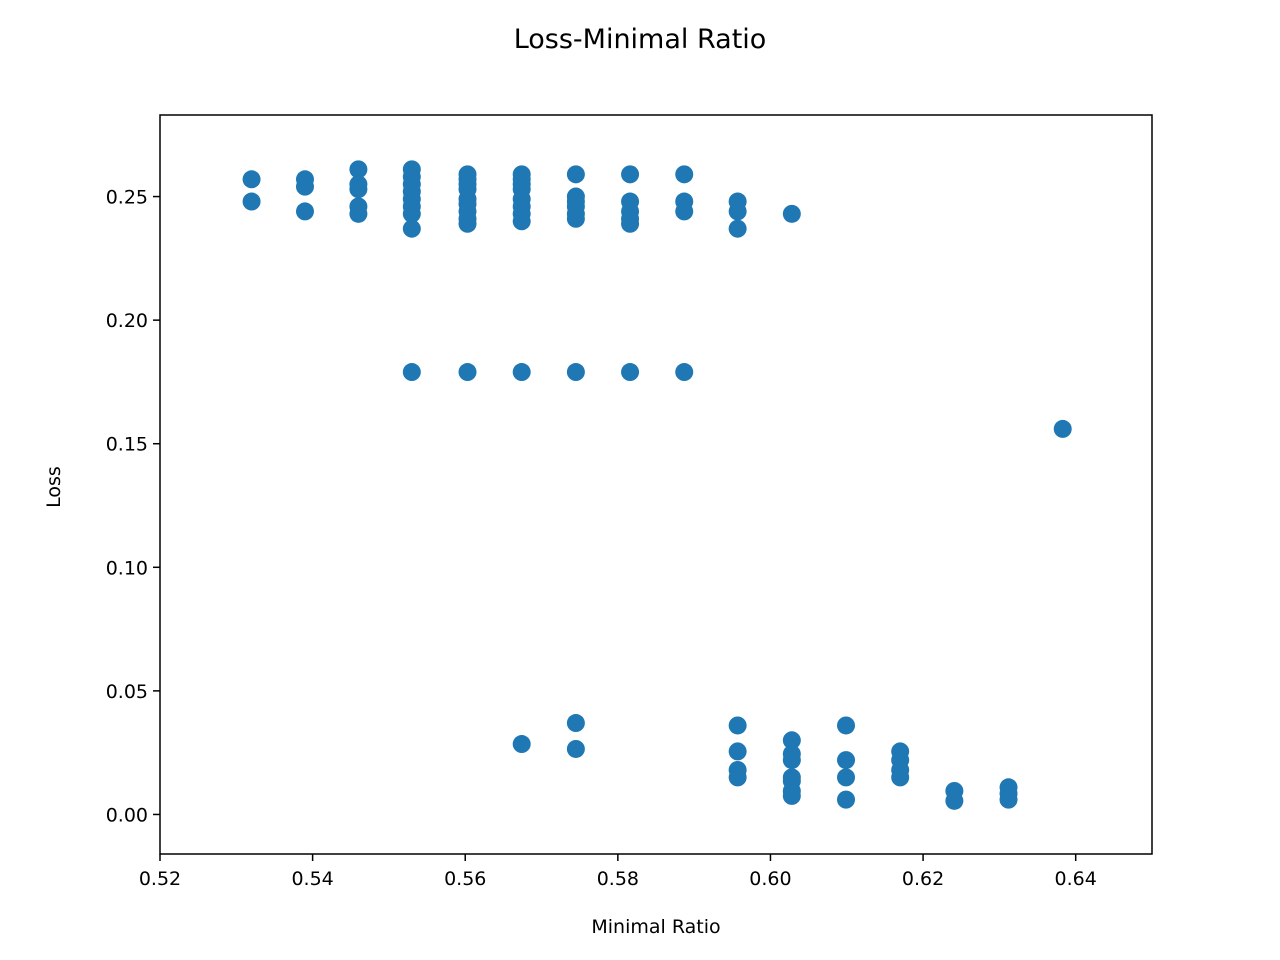  Describe the element at coordinates (127, 568) in the screenshot. I see `y-tick-label: 0.10` at that location.